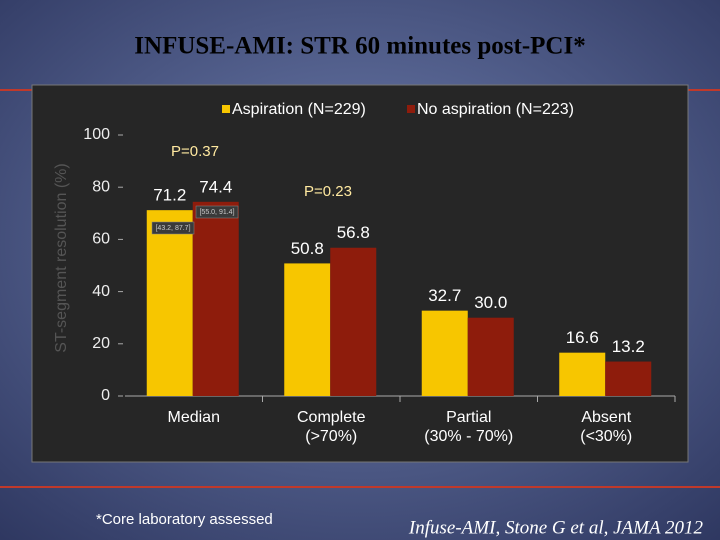 The image size is (720, 540). I want to click on citation: Infuse-AMI, Stone G et al, JAMA 2012, so click(556, 527).